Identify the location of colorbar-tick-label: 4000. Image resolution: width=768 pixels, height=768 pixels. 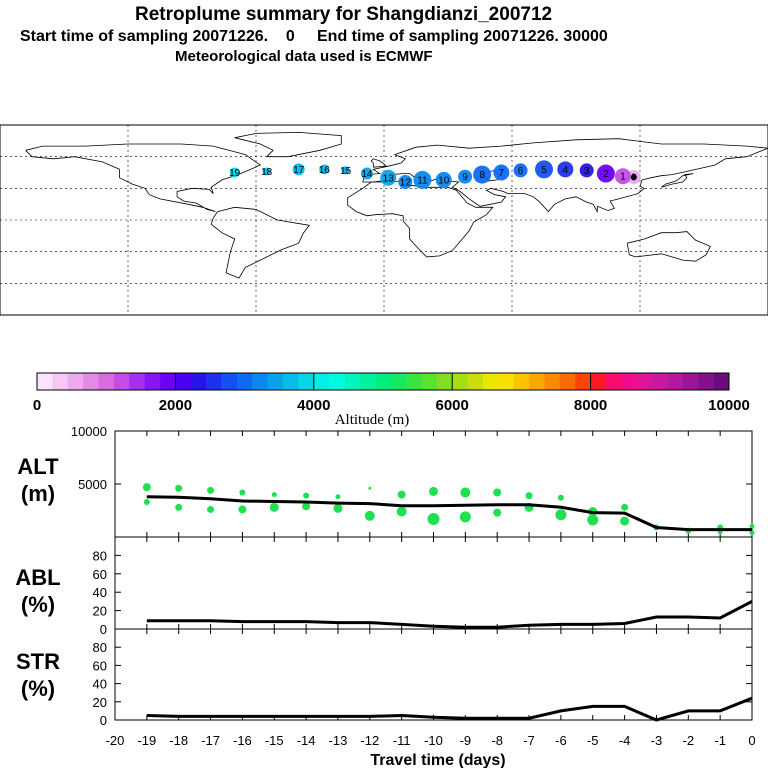
(313, 405).